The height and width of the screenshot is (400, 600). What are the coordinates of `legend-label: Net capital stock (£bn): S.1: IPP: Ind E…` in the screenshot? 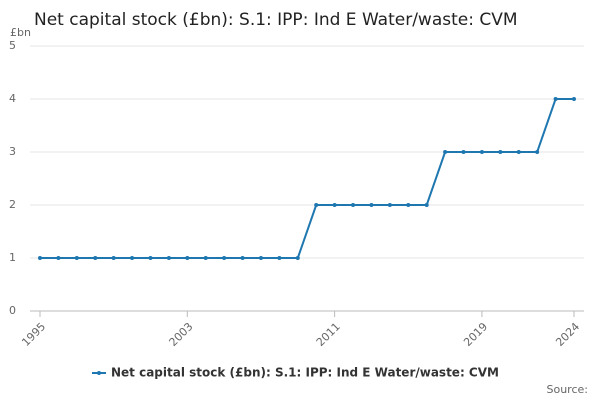 It's located at (305, 373).